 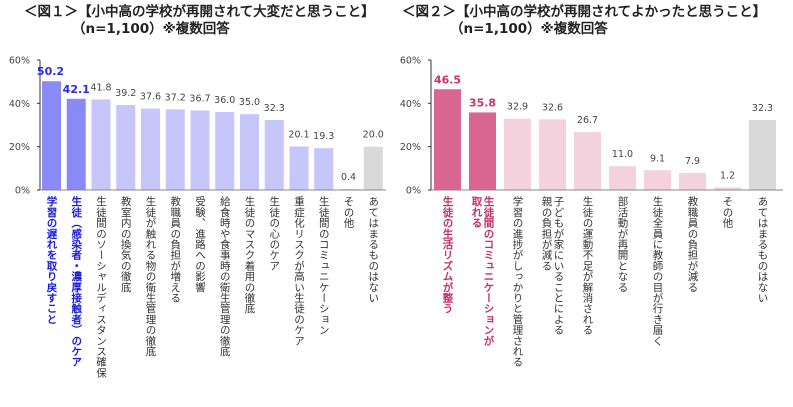 What do you see at coordinates (19, 104) in the screenshot?
I see `chart1-ytick-label: 40%` at bounding box center [19, 104].